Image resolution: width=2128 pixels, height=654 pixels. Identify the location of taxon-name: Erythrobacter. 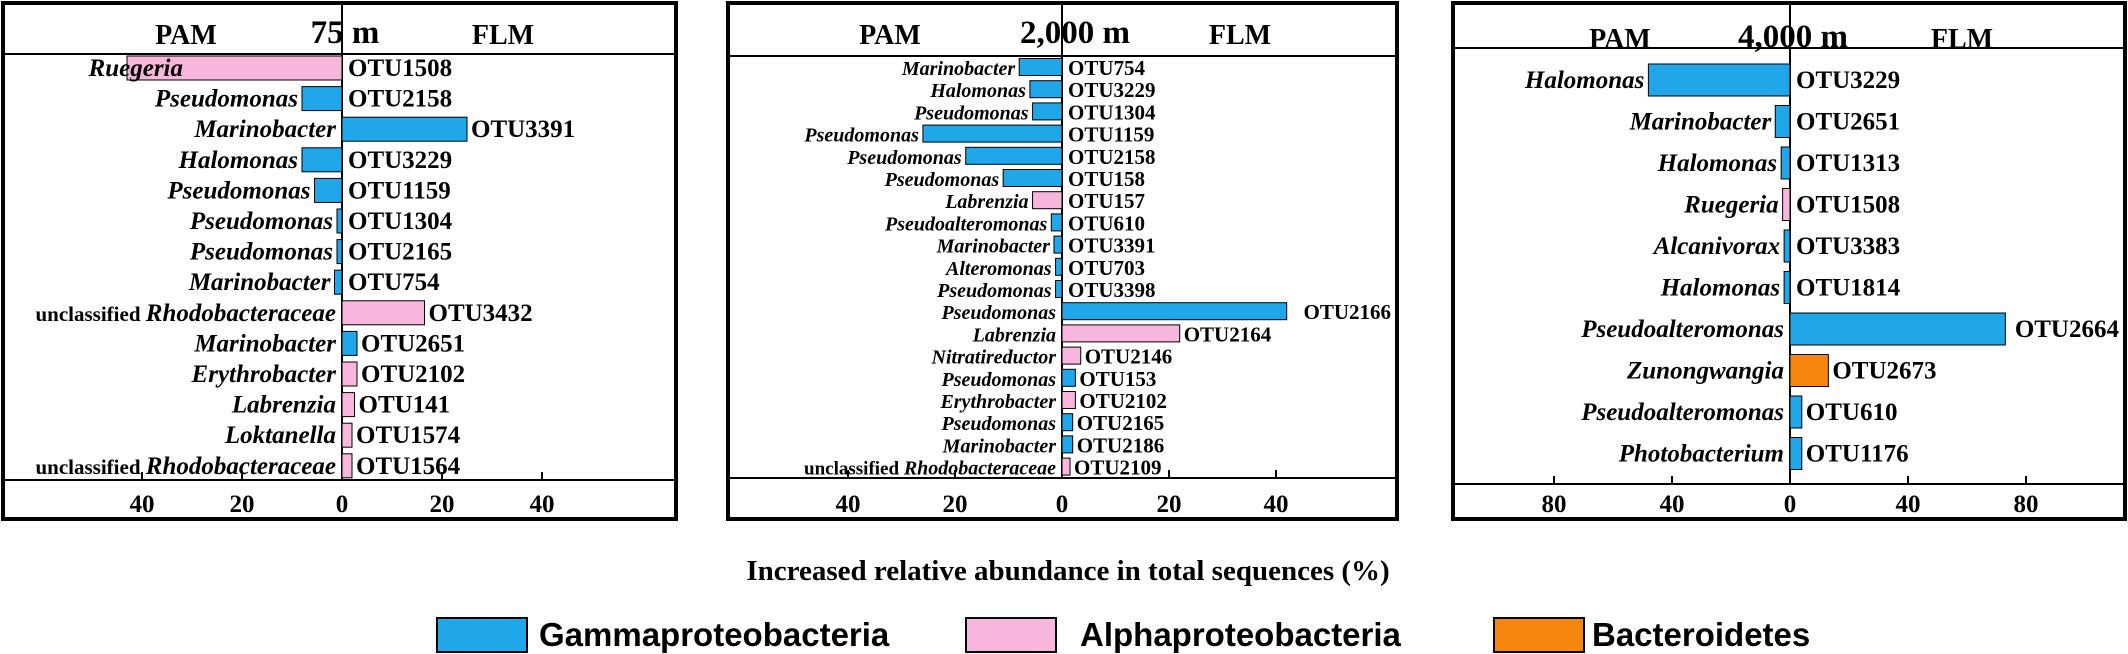
(264, 374).